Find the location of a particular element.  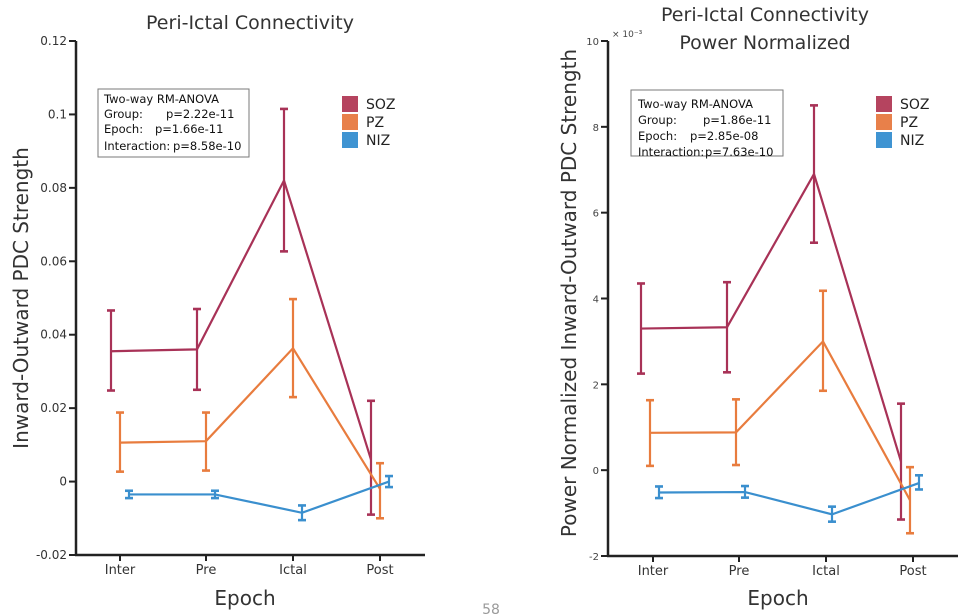

page-number: 58 is located at coordinates (491, 608).